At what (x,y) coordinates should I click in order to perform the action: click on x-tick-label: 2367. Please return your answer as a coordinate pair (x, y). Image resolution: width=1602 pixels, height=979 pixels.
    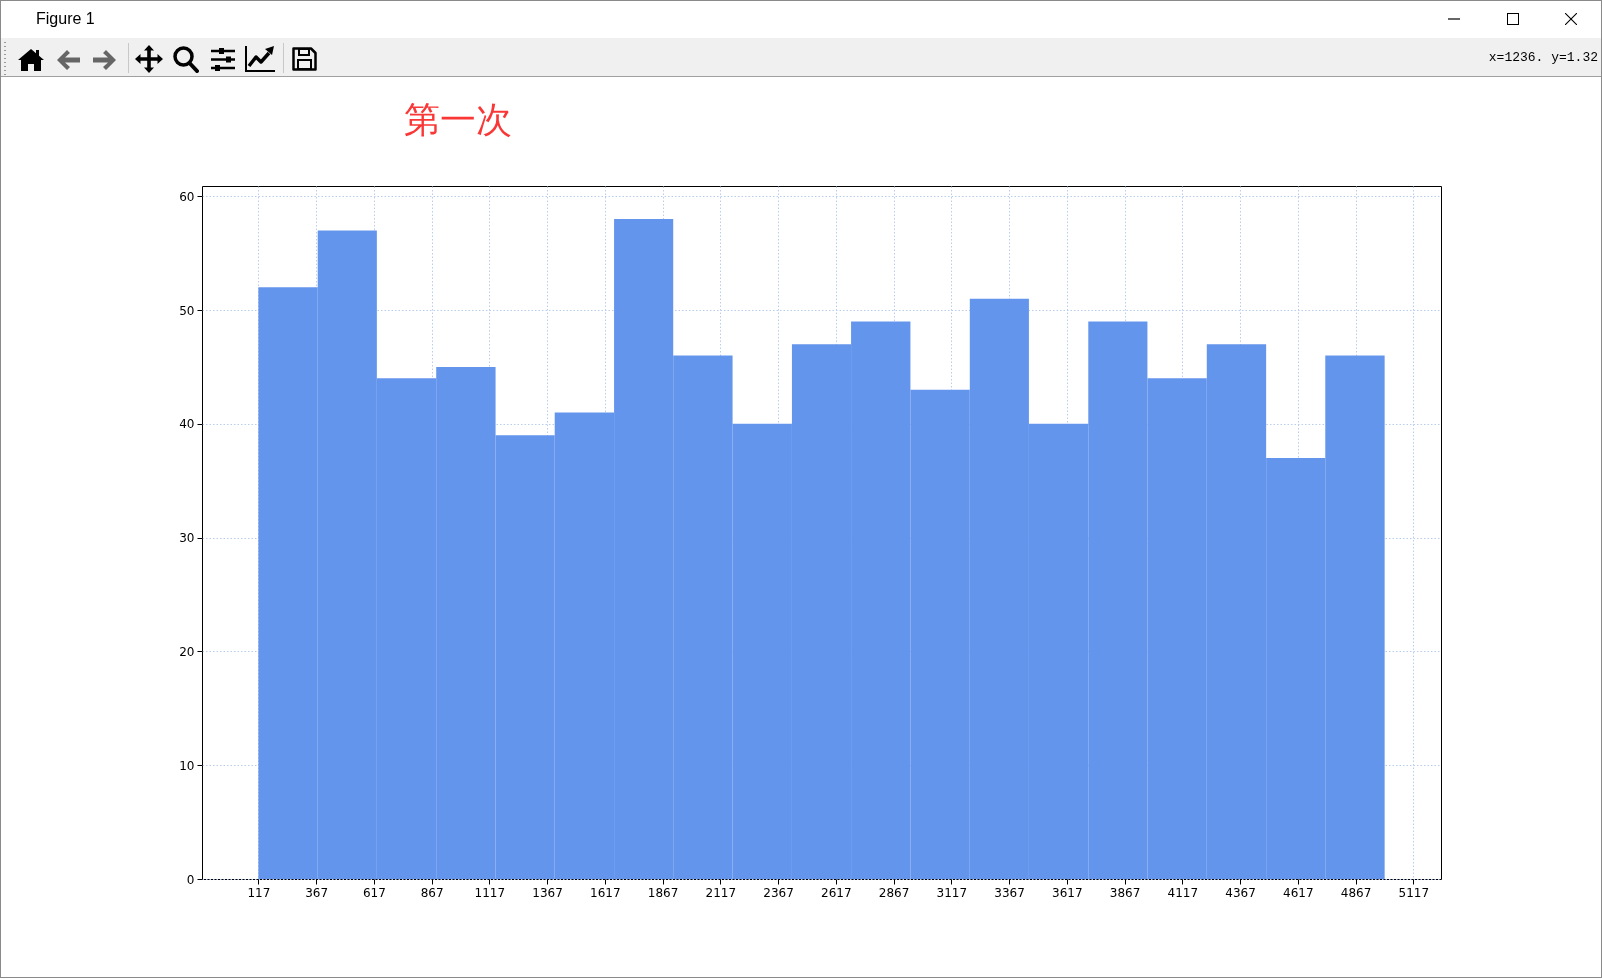
    Looking at the image, I should click on (778, 892).